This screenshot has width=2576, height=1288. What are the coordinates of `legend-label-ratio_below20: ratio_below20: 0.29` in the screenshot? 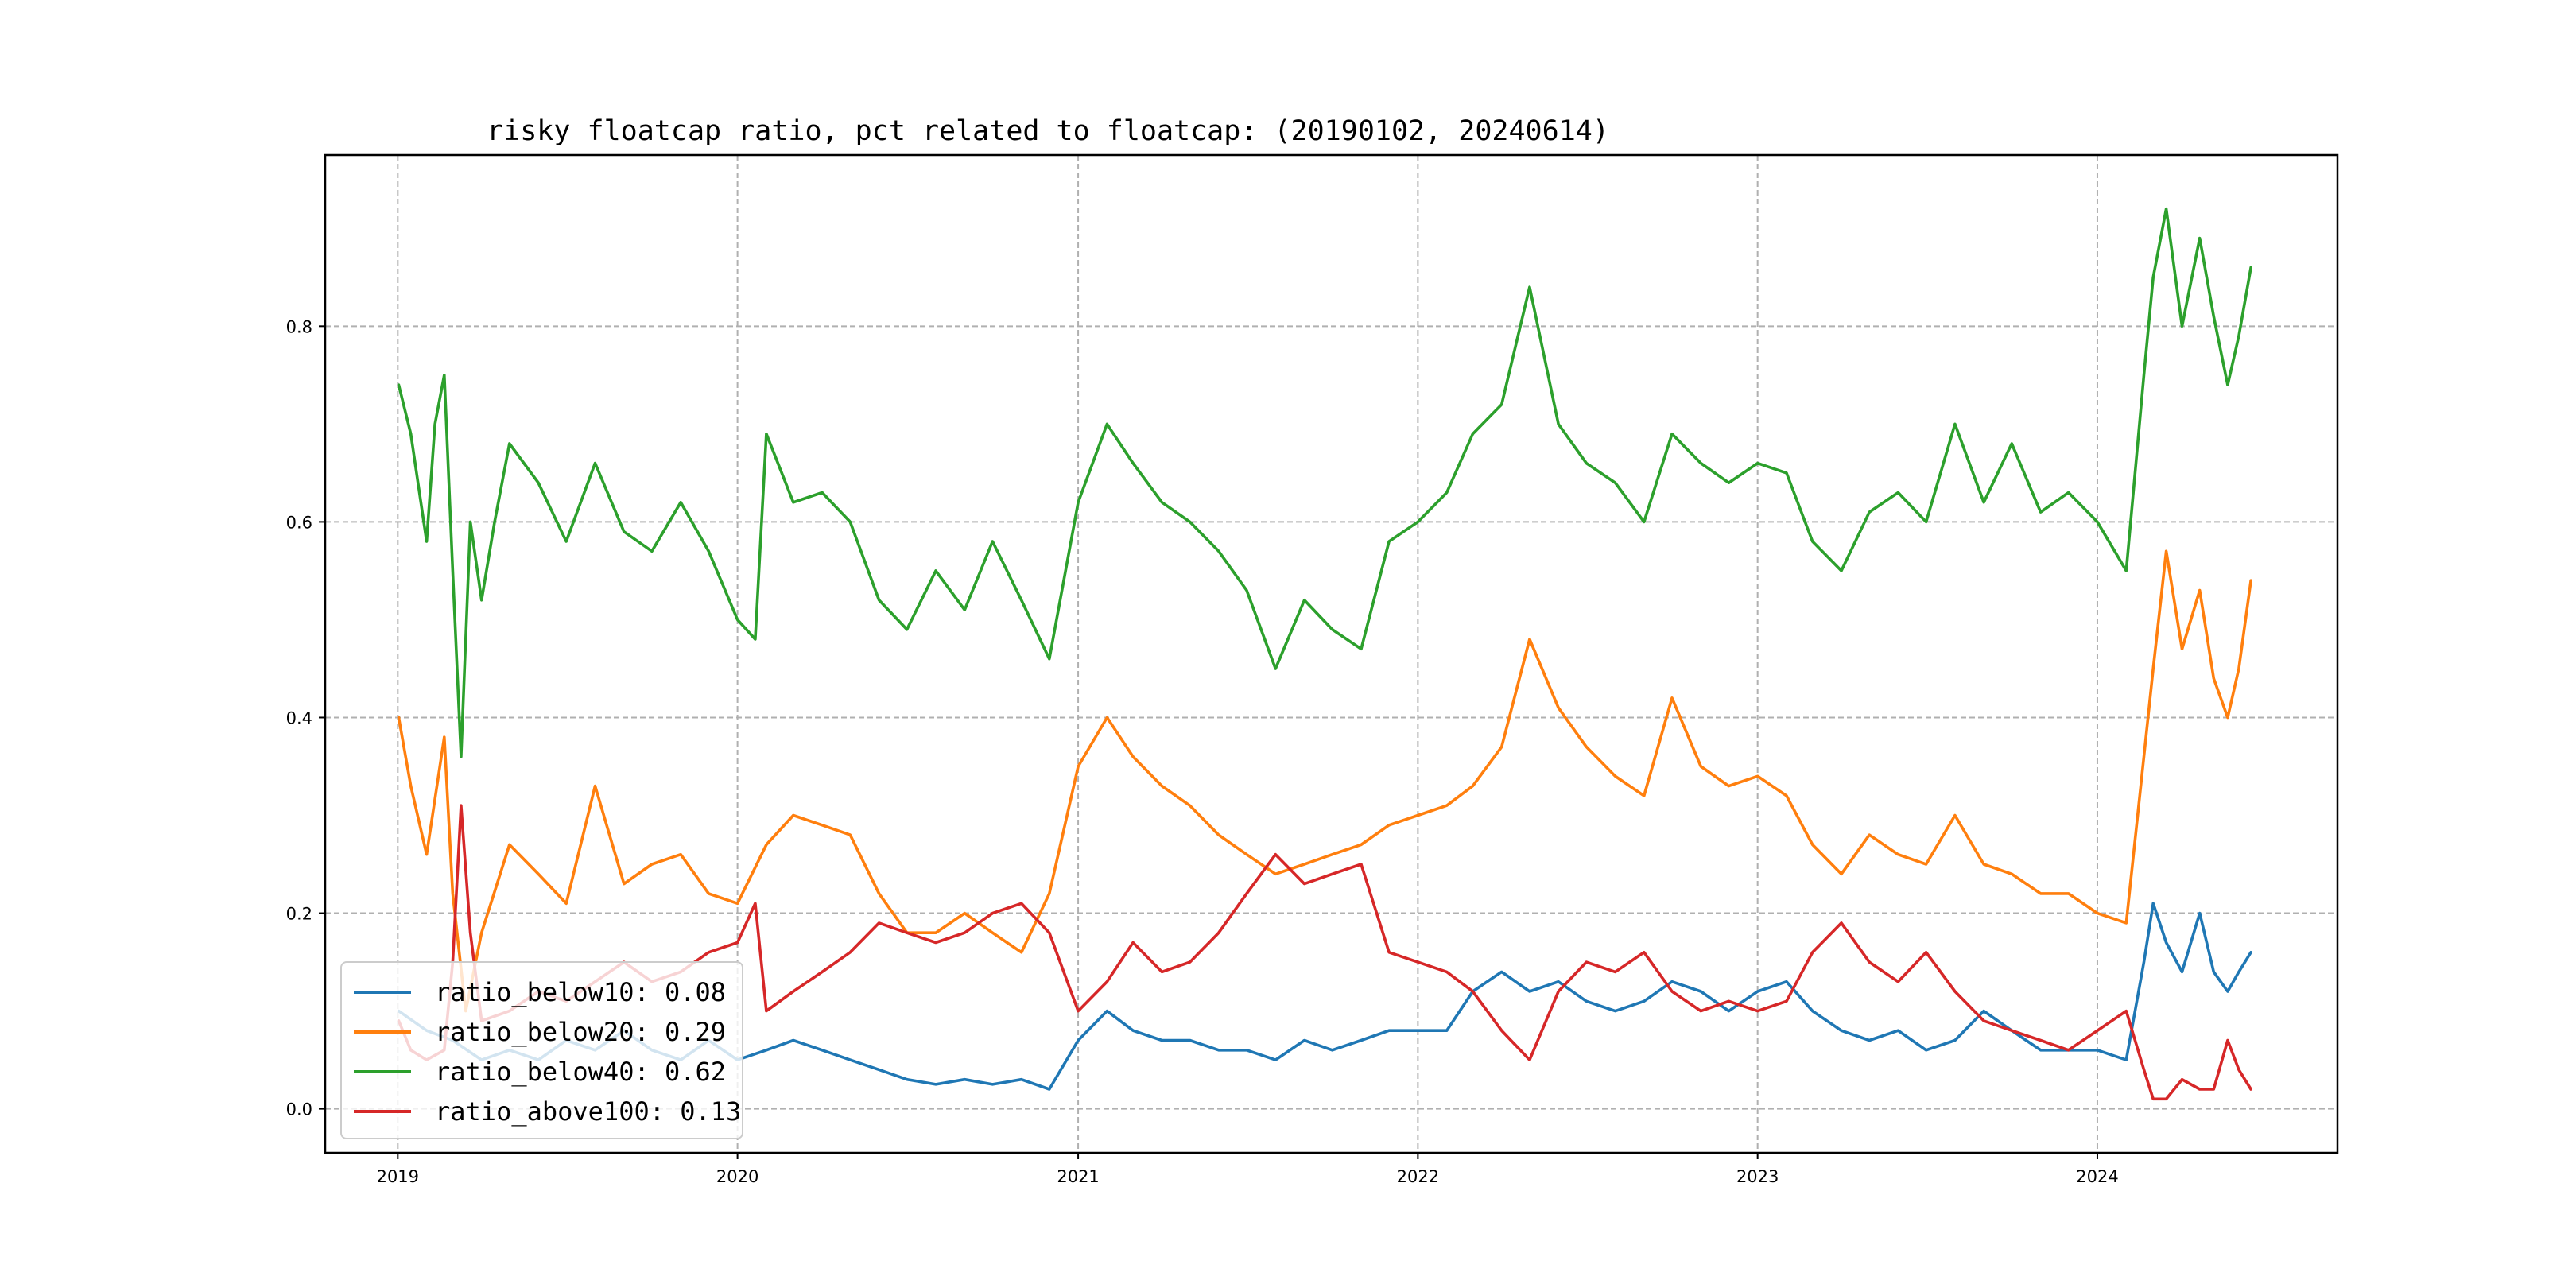 It's located at (581, 1032).